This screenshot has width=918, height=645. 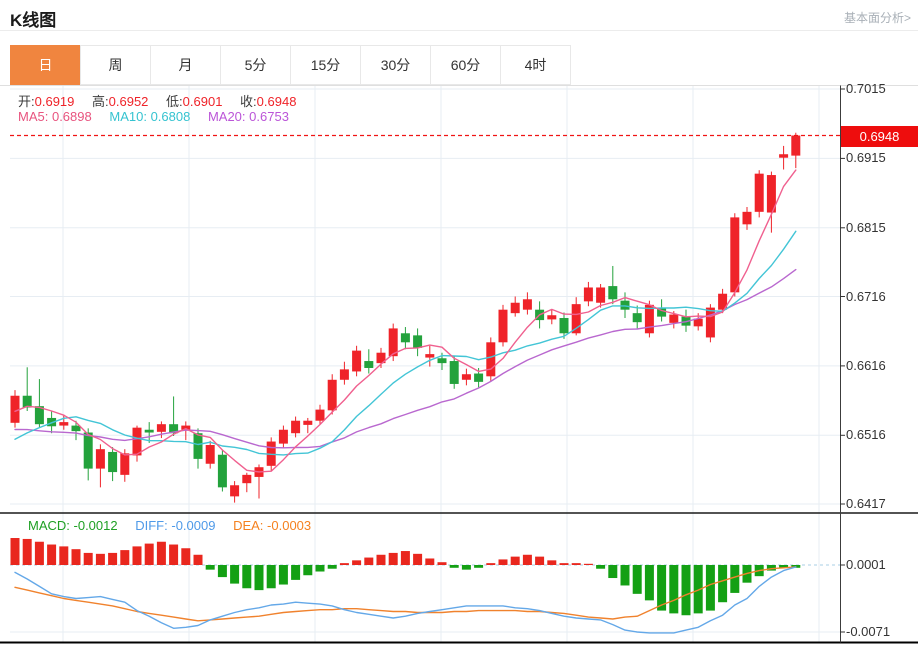 What do you see at coordinates (33, 20) in the screenshot?
I see `page-title: K线图` at bounding box center [33, 20].